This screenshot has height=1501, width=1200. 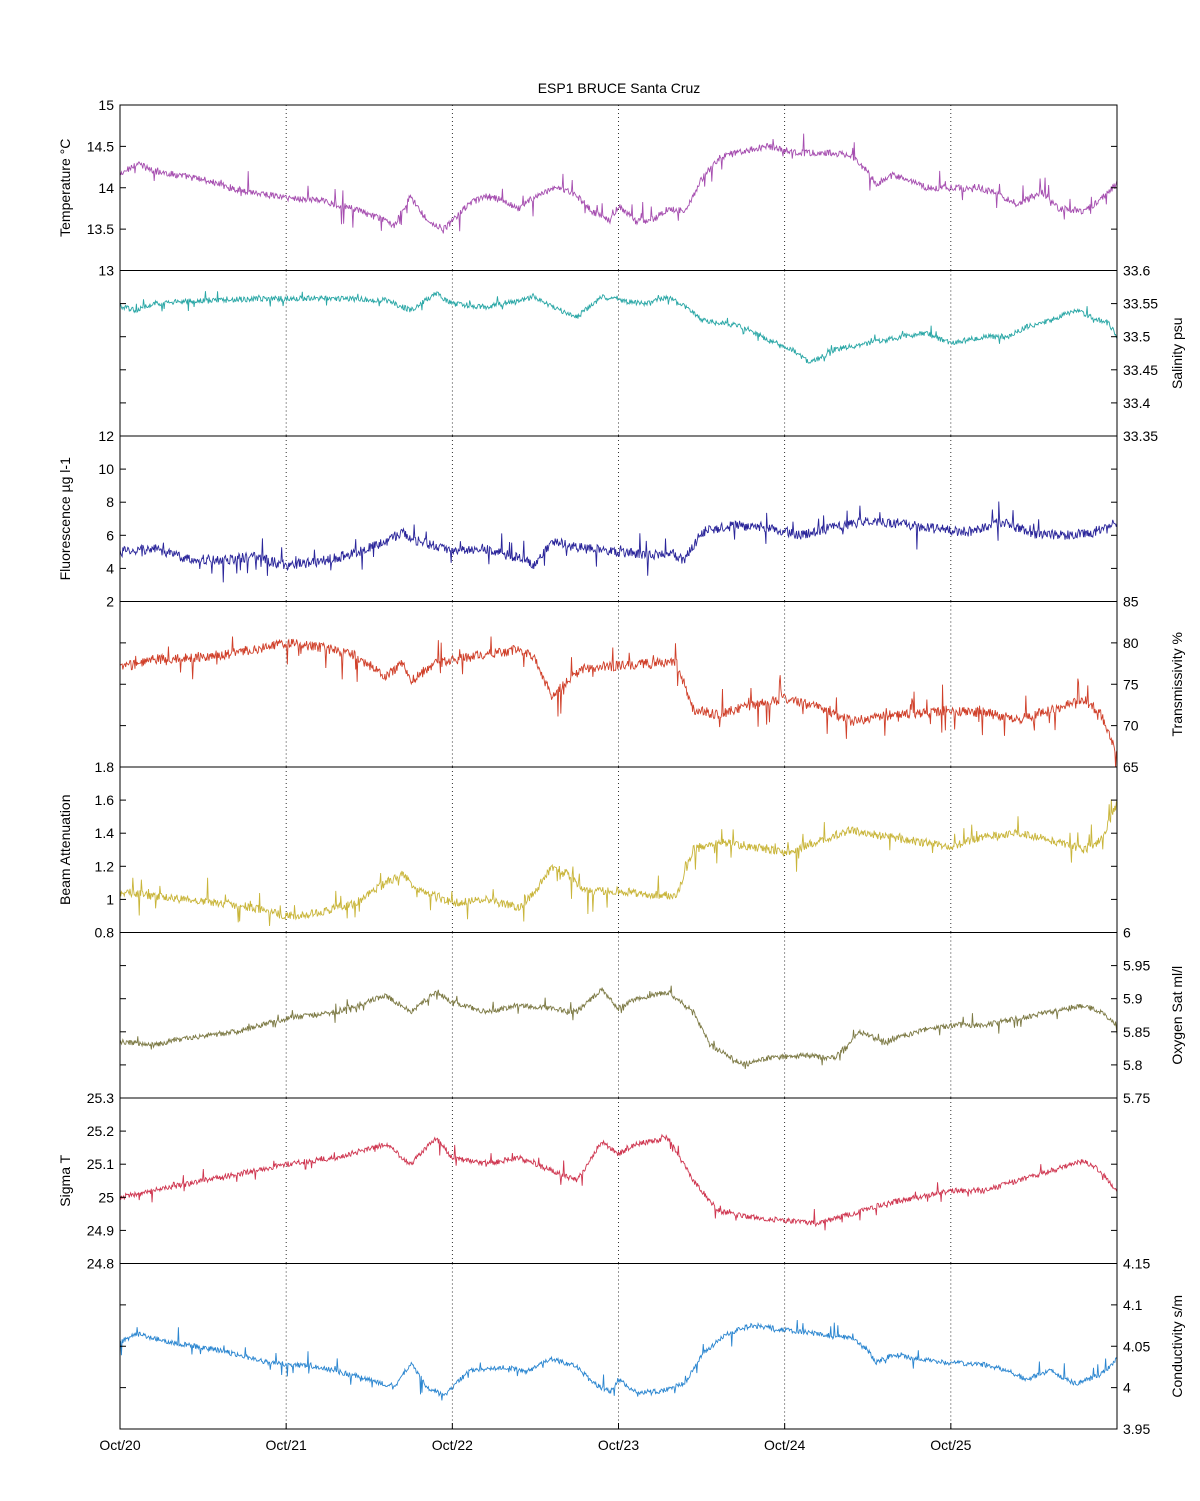 I want to click on y-tick-label: 14.5, so click(x=100, y=146).